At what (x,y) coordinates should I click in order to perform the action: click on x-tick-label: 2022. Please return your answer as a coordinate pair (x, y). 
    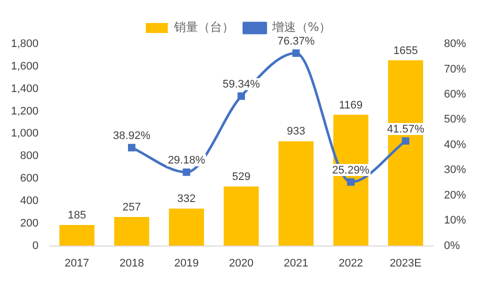
    Looking at the image, I should click on (351, 263).